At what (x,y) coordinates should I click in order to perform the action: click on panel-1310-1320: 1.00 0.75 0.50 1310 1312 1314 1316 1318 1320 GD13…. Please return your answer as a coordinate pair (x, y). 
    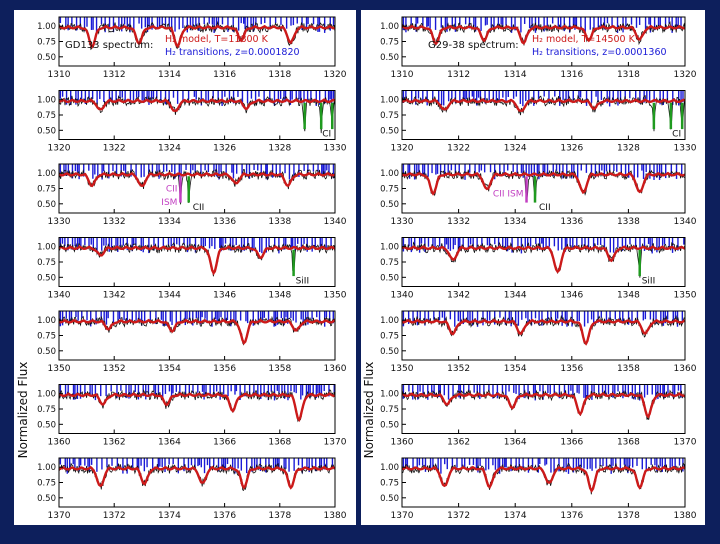
    Looking at the image, I should click on (192, 48).